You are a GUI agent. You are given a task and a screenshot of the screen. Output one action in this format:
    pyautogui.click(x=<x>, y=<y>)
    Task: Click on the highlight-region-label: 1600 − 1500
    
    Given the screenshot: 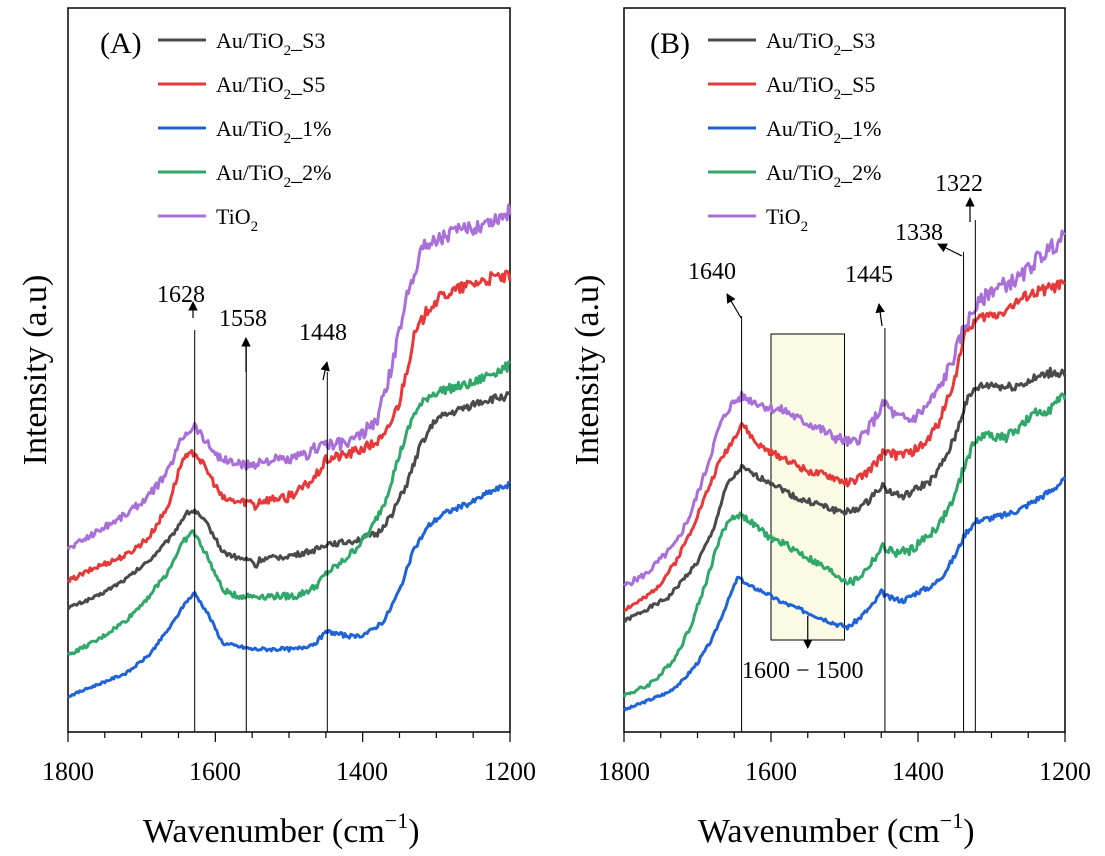 What is the action you would take?
    pyautogui.click(x=803, y=671)
    